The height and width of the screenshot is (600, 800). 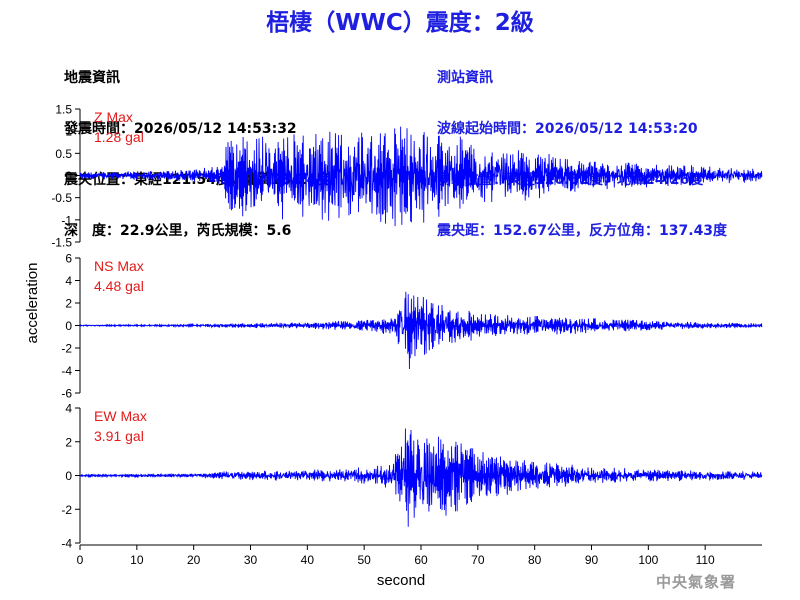 I want to click on y-tick-label: 0.5, so click(x=63, y=154).